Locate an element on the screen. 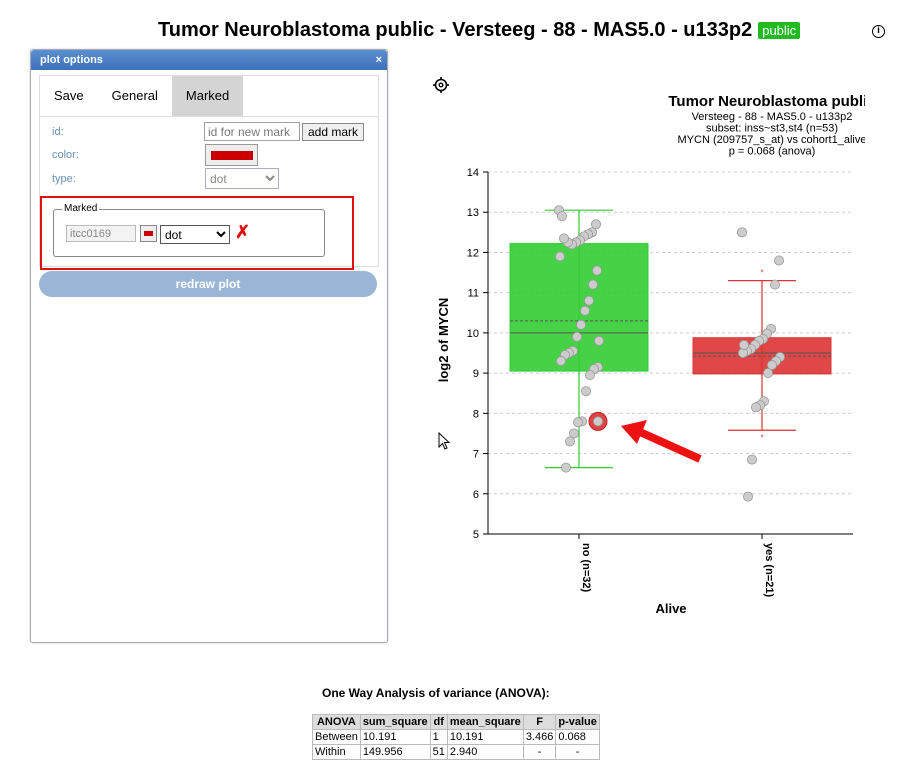 This screenshot has width=905, height=772. y-tick-label: 7 is located at coordinates (476, 455).